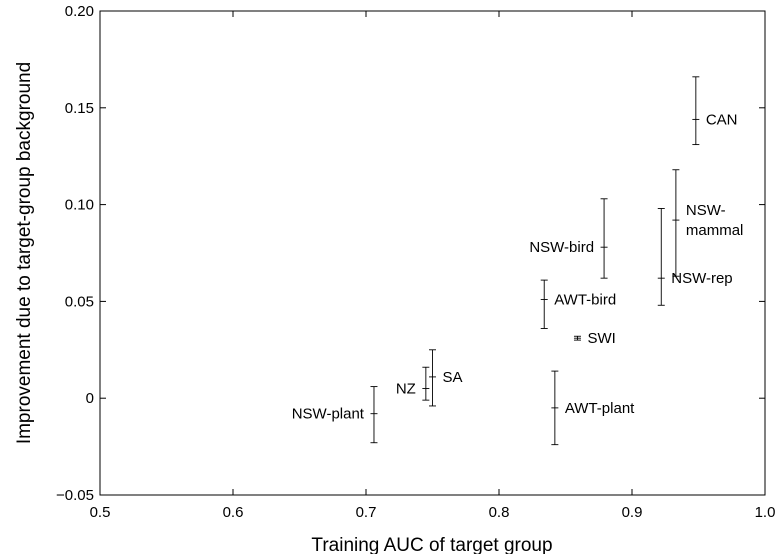  What do you see at coordinates (701, 278) in the screenshot?
I see `point-label: NSW-rep` at bounding box center [701, 278].